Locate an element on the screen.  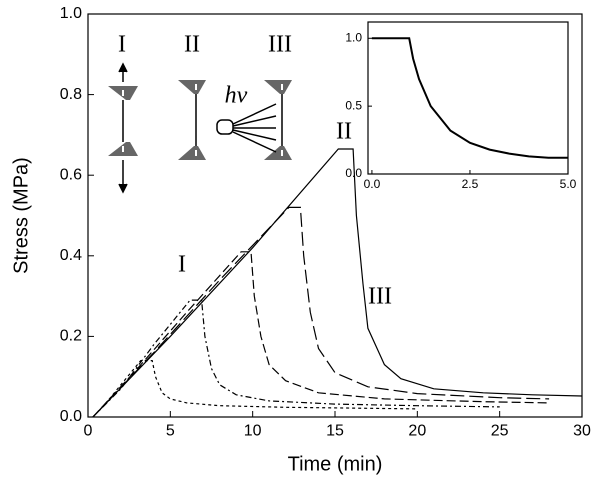
x-tick-label: 2.5 is located at coordinates (470, 184).